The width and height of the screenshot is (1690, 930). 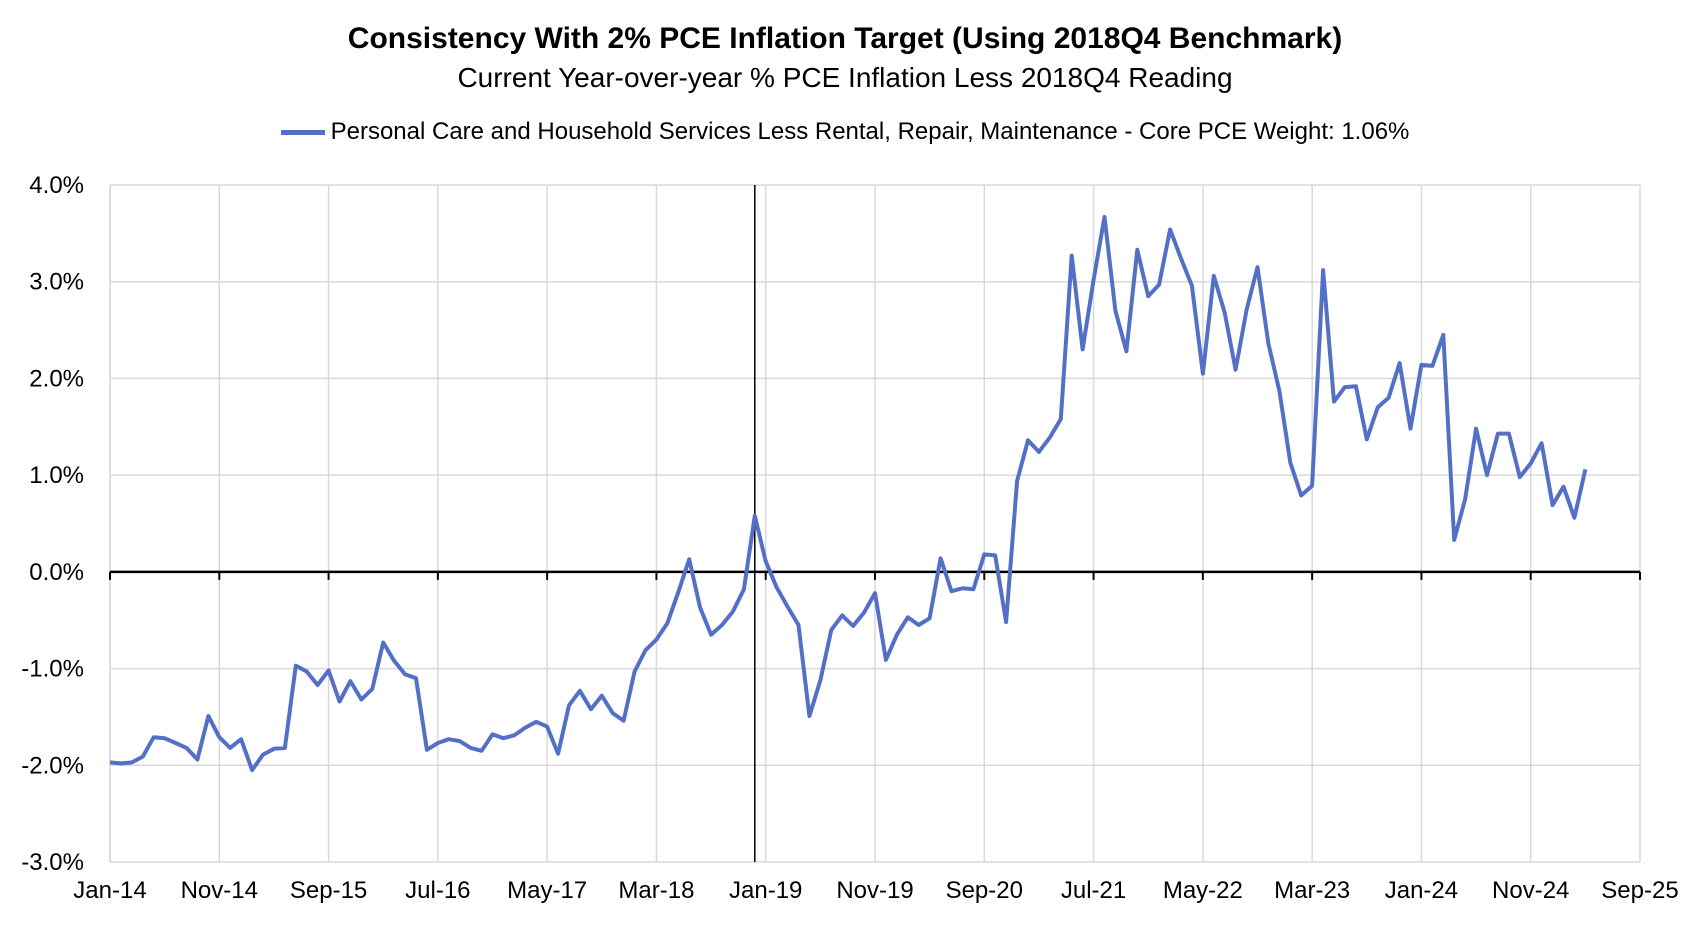 What do you see at coordinates (219, 890) in the screenshot?
I see `x-tick-label: Nov-14` at bounding box center [219, 890].